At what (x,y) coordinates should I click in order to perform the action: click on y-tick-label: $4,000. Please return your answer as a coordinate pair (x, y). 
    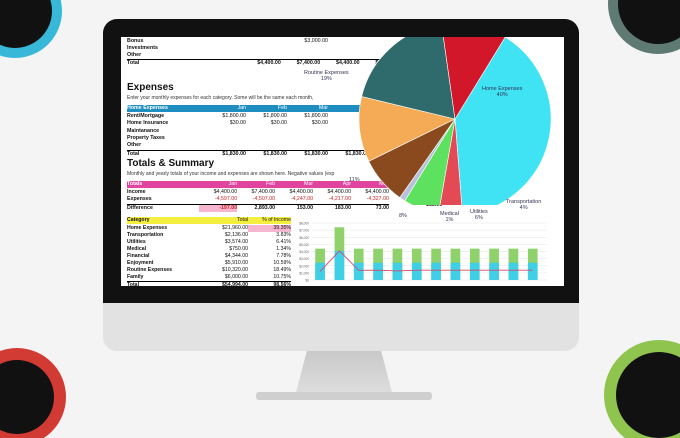
    Looking at the image, I should click on (304, 252).